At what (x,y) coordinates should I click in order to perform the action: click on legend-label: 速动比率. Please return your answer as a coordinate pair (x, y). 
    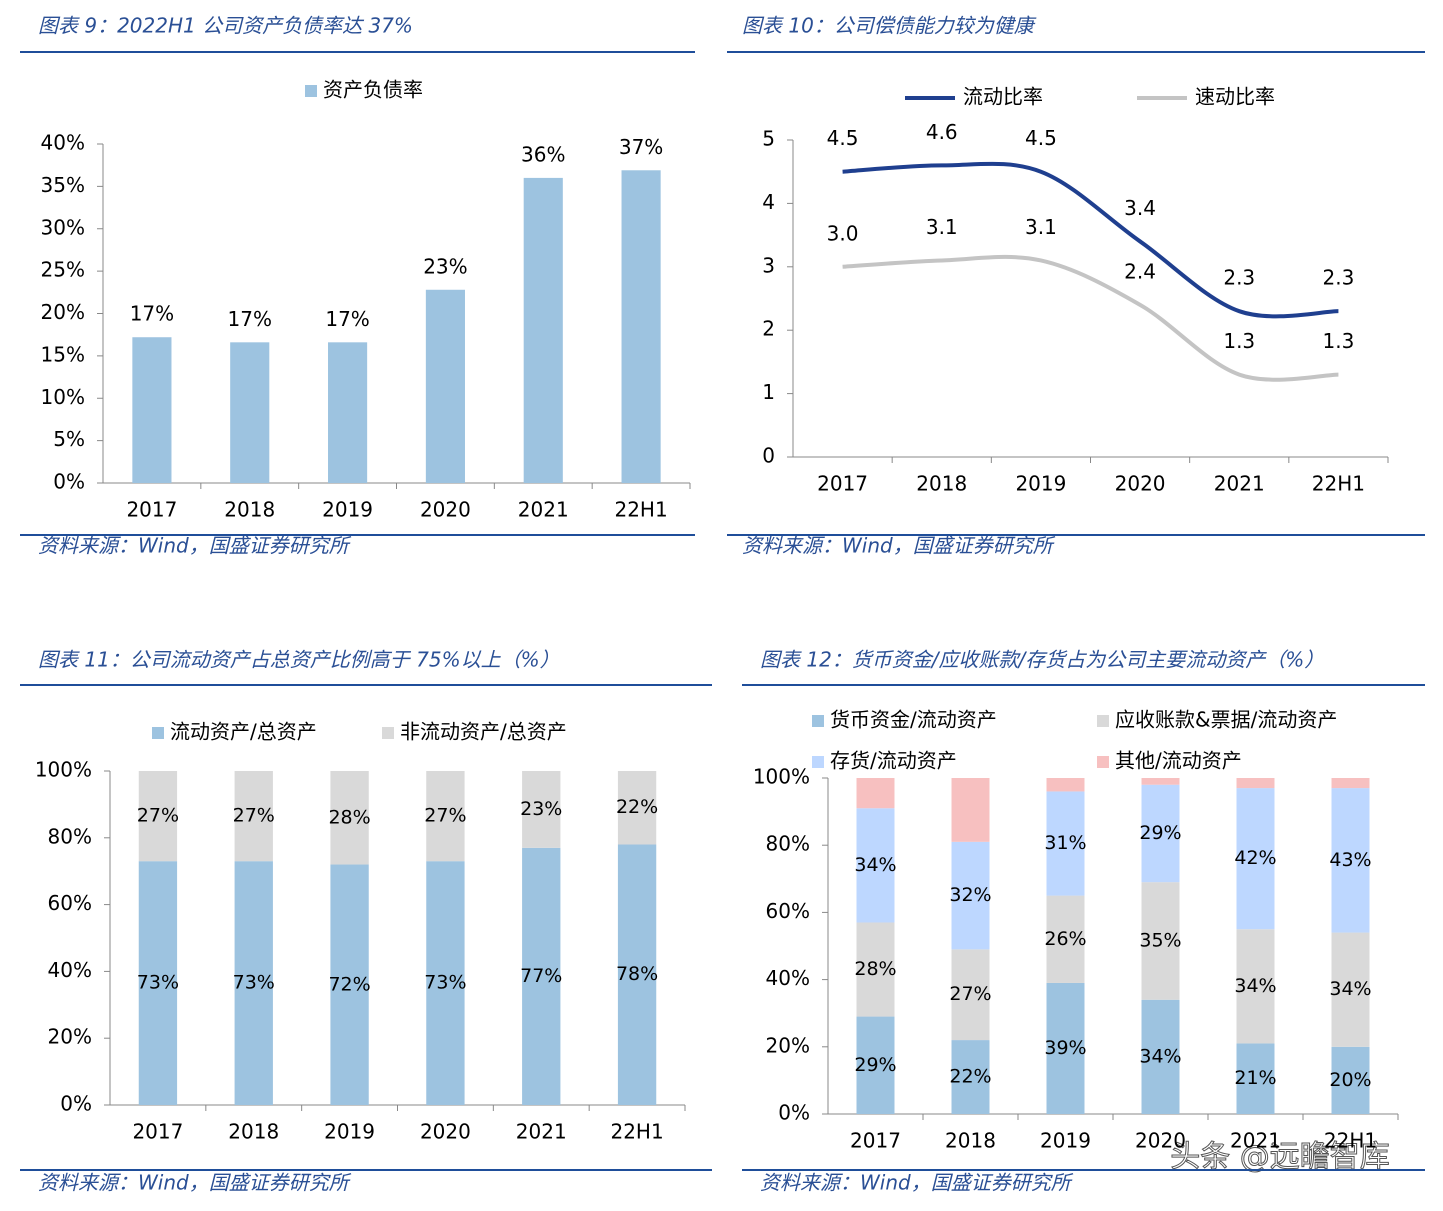
    Looking at the image, I should click on (1235, 97).